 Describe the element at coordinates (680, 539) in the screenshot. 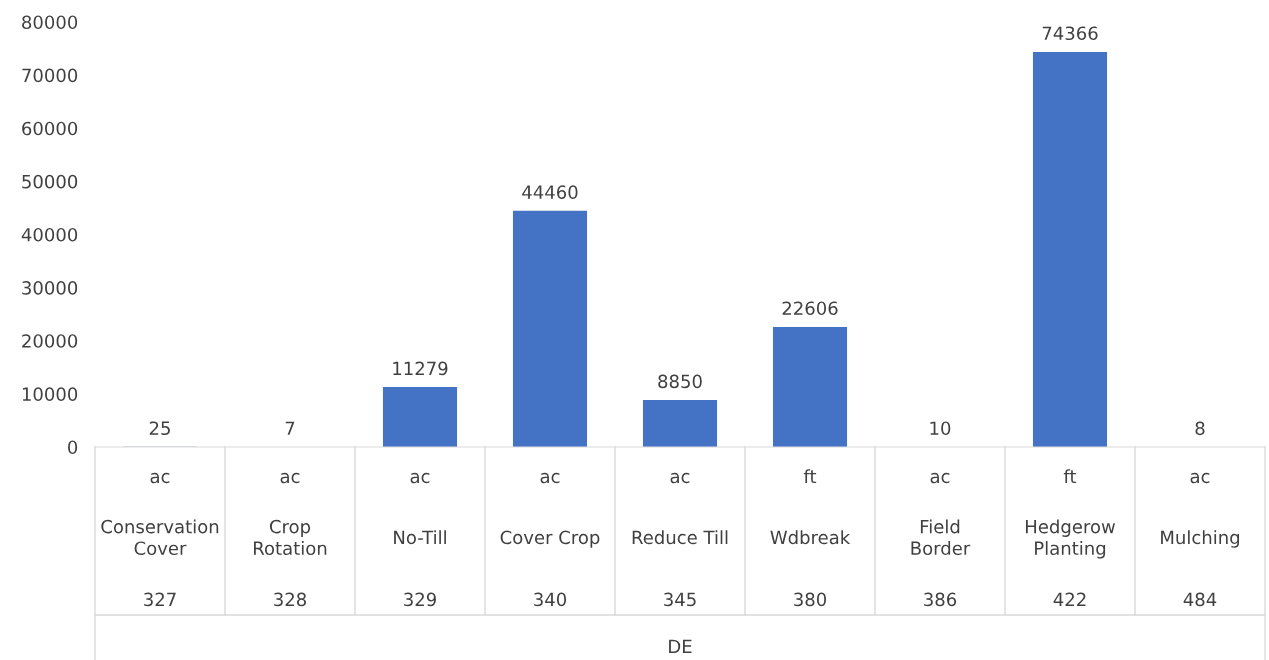

I see `category-label: ac Reduce Till 345` at that location.